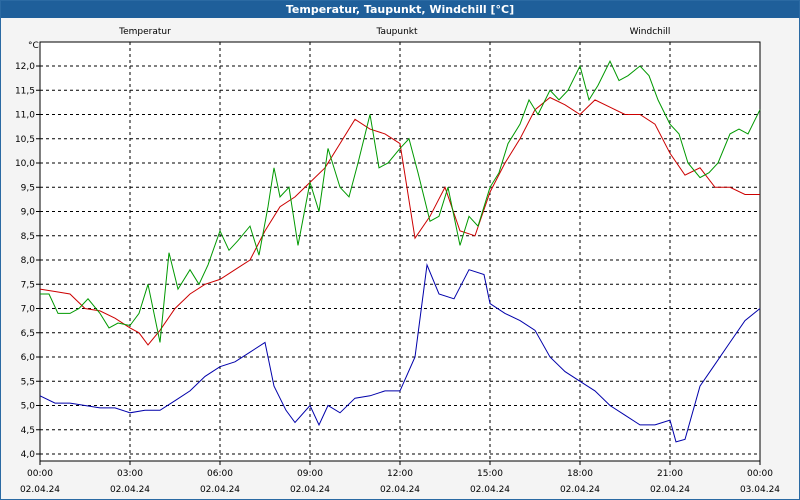  I want to click on legend-taupunkt: Taupunkt, so click(396, 32).